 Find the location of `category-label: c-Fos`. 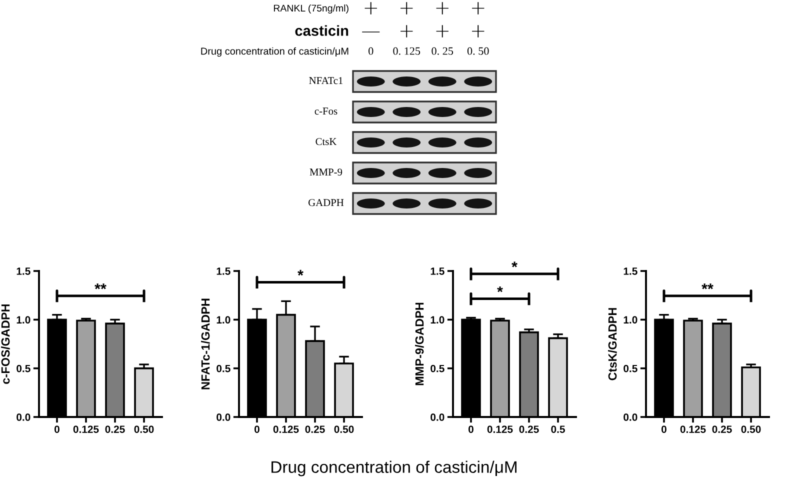

category-label: c-Fos is located at coordinates (326, 111).